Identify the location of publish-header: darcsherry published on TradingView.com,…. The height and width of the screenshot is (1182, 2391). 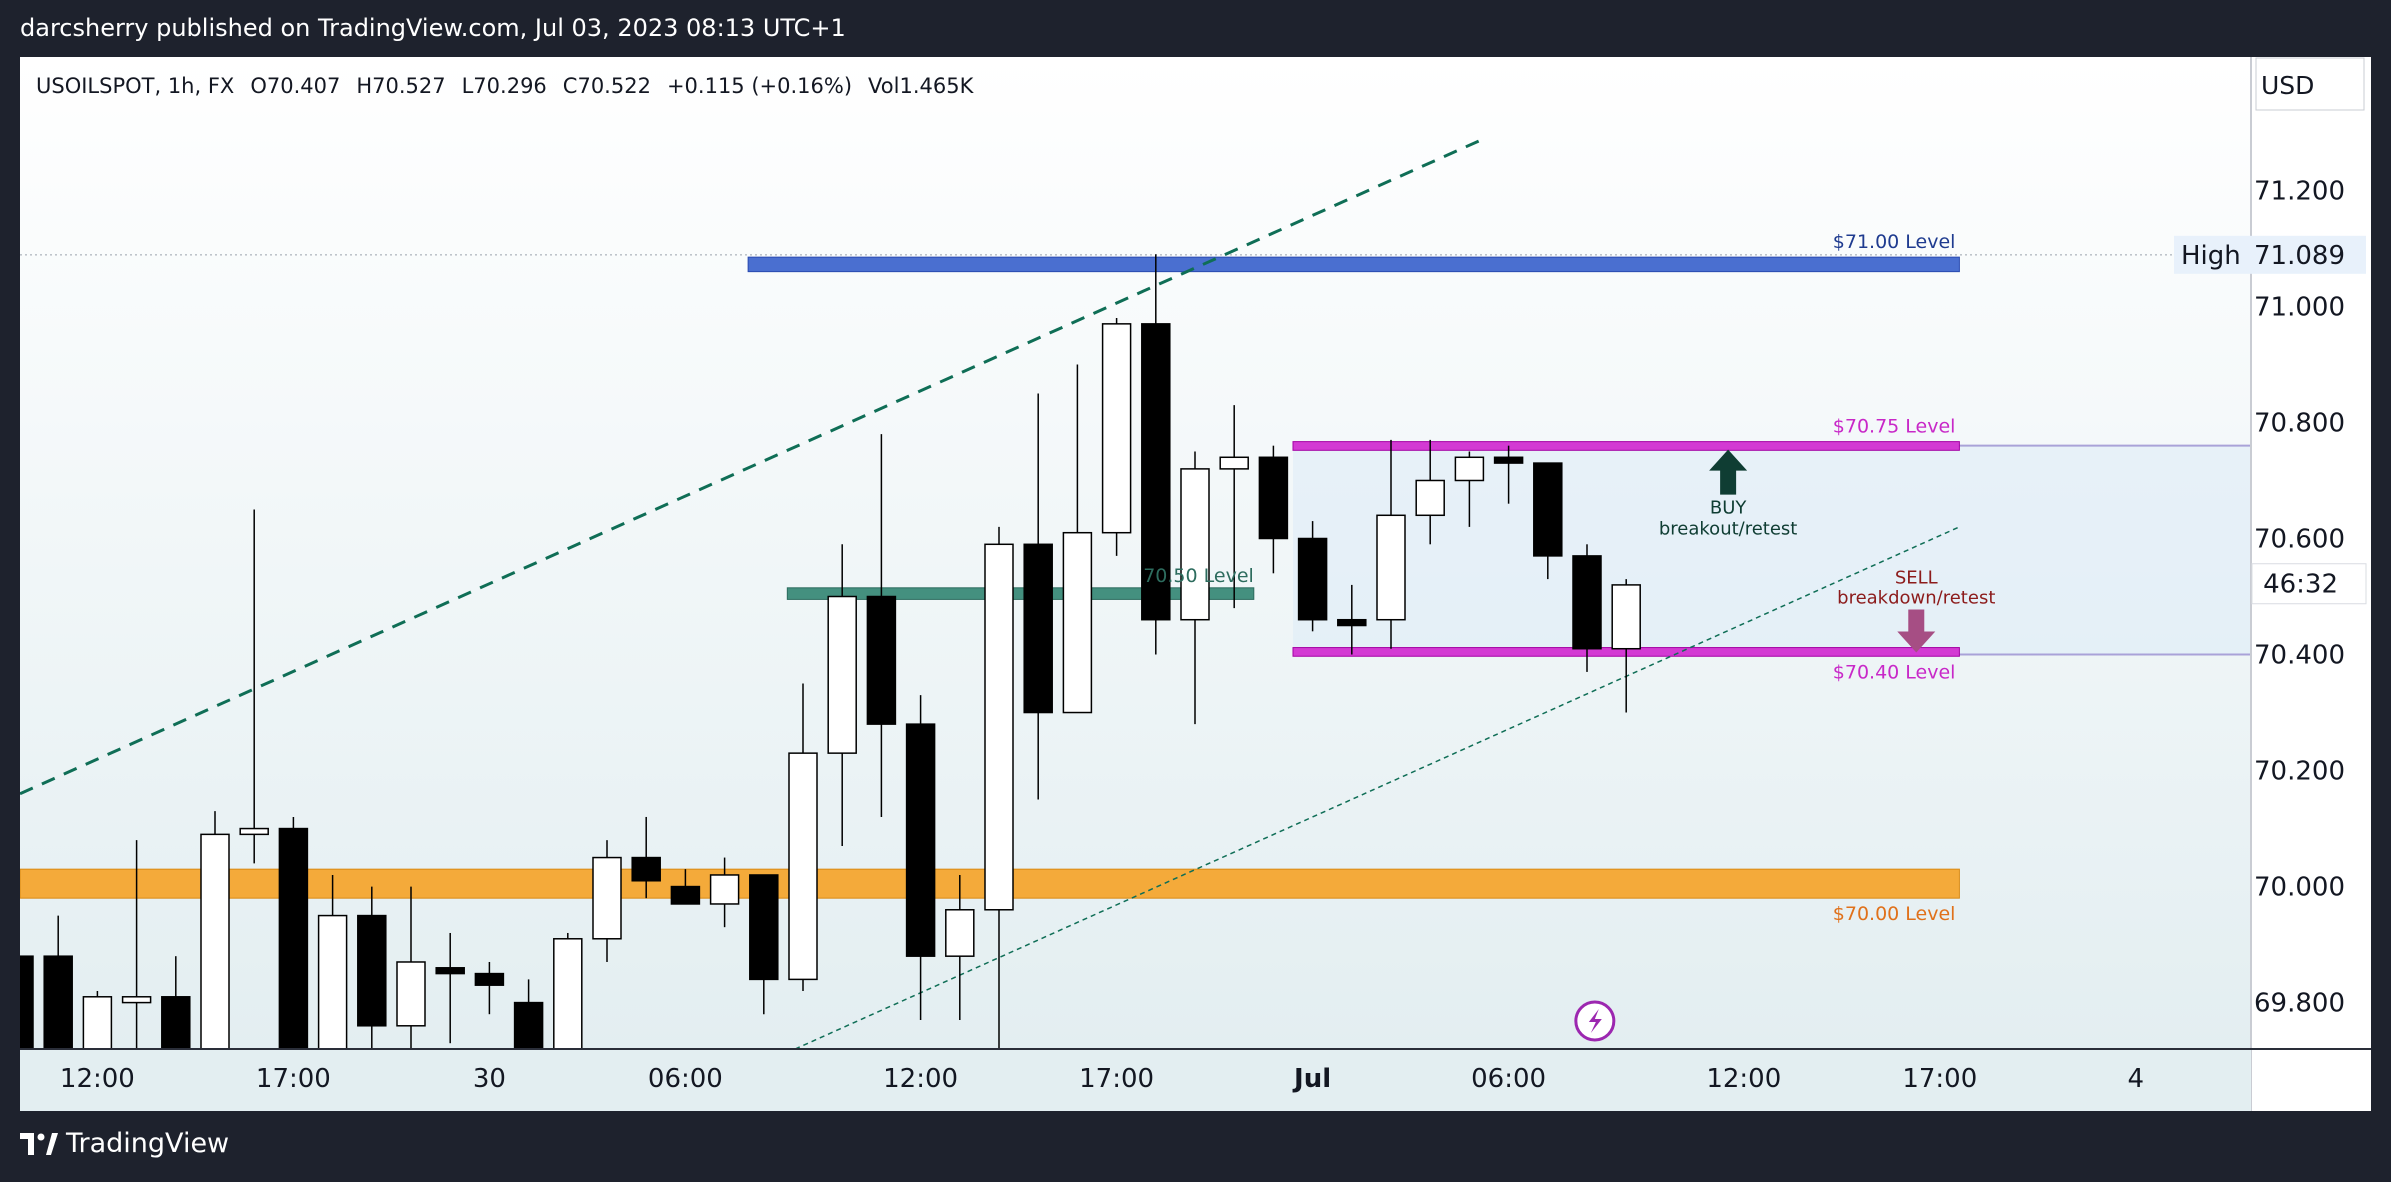
(1195, 28).